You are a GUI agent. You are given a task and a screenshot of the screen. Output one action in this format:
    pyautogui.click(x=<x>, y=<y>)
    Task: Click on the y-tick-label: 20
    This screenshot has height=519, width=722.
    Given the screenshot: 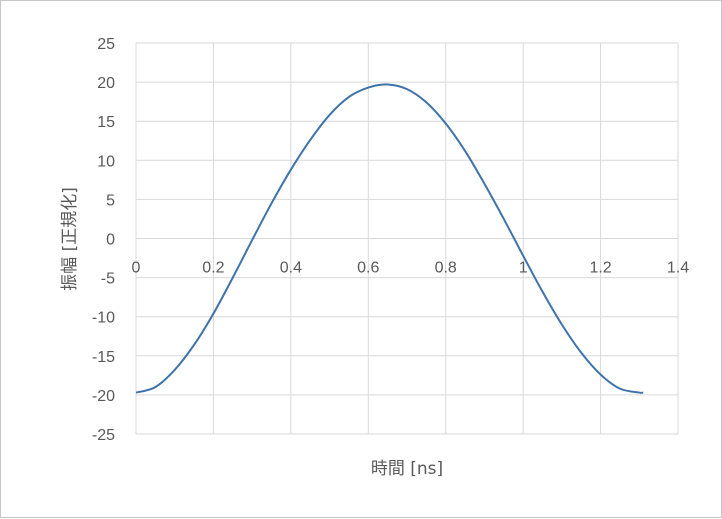 What is the action you would take?
    pyautogui.click(x=106, y=83)
    